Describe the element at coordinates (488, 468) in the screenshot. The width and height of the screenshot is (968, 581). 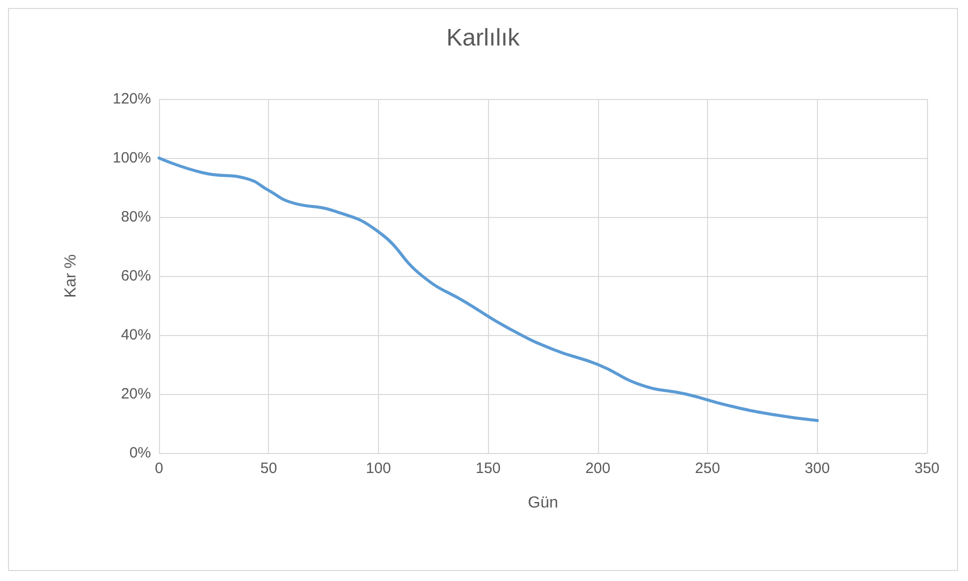
I see `x-tick-label: 150` at that location.